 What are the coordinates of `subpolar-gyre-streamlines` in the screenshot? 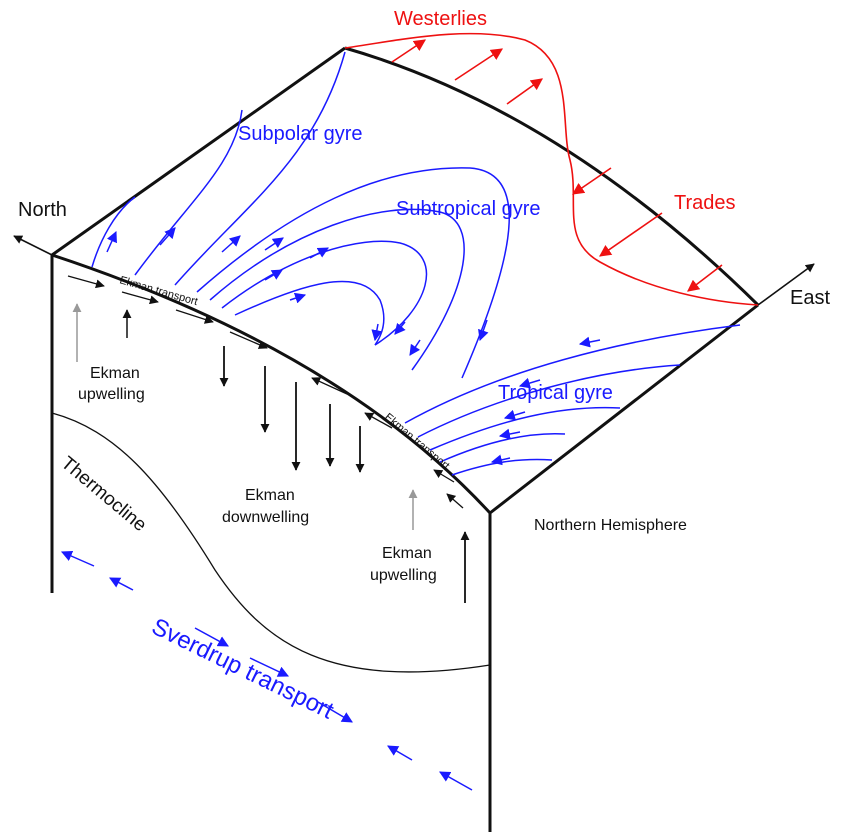 It's located at (218, 168).